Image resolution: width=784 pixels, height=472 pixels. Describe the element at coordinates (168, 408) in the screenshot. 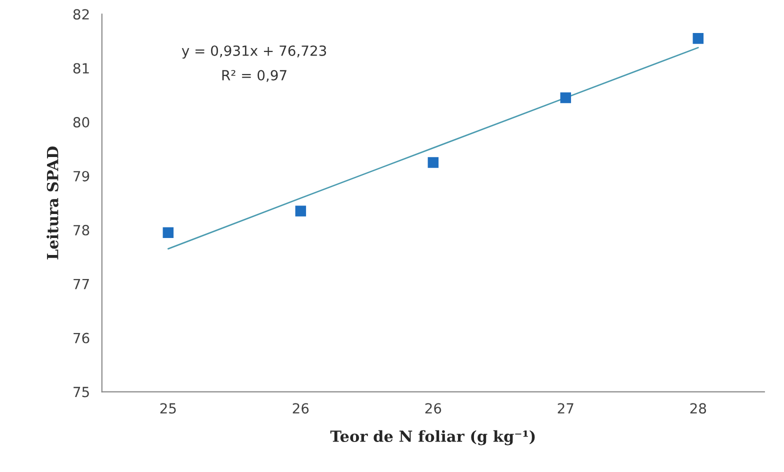

I see `x-tick-label: 25` at that location.